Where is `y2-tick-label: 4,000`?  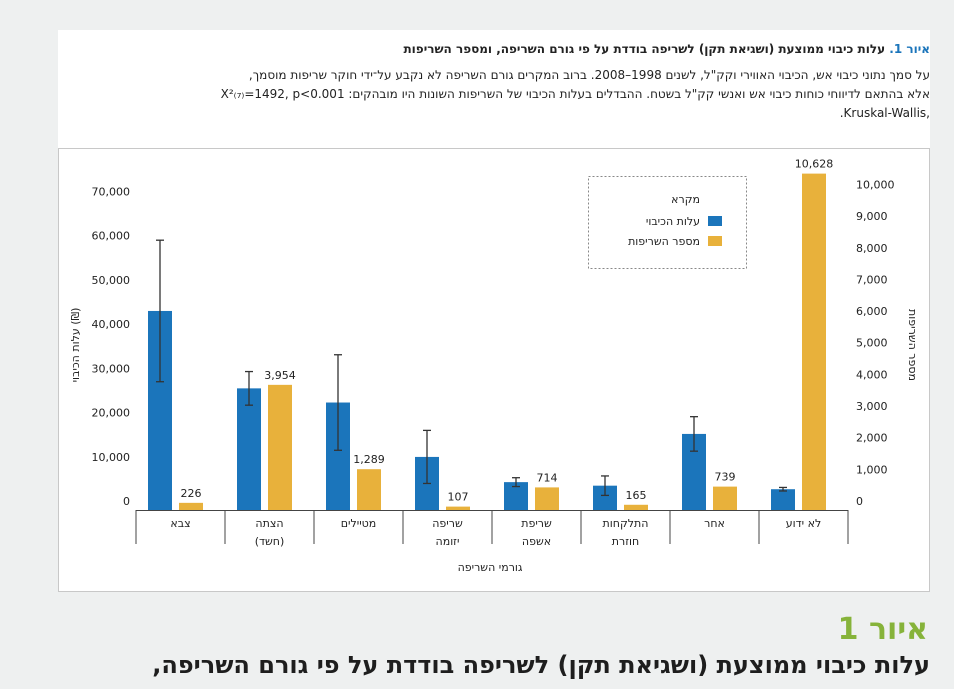
y2-tick-label: 4,000 is located at coordinates (872, 374).